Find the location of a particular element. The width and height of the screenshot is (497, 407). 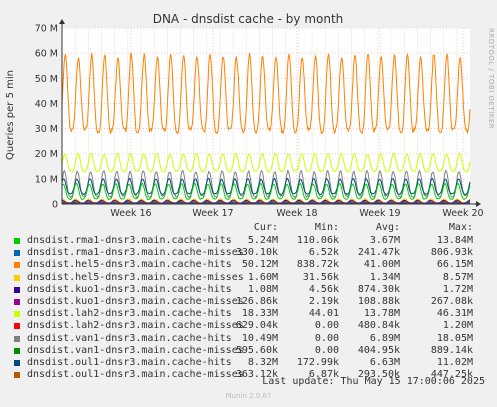

legend-series-name: dnsdist.oul1-dnsr3.main.cache-misses is located at coordinates (135, 375).